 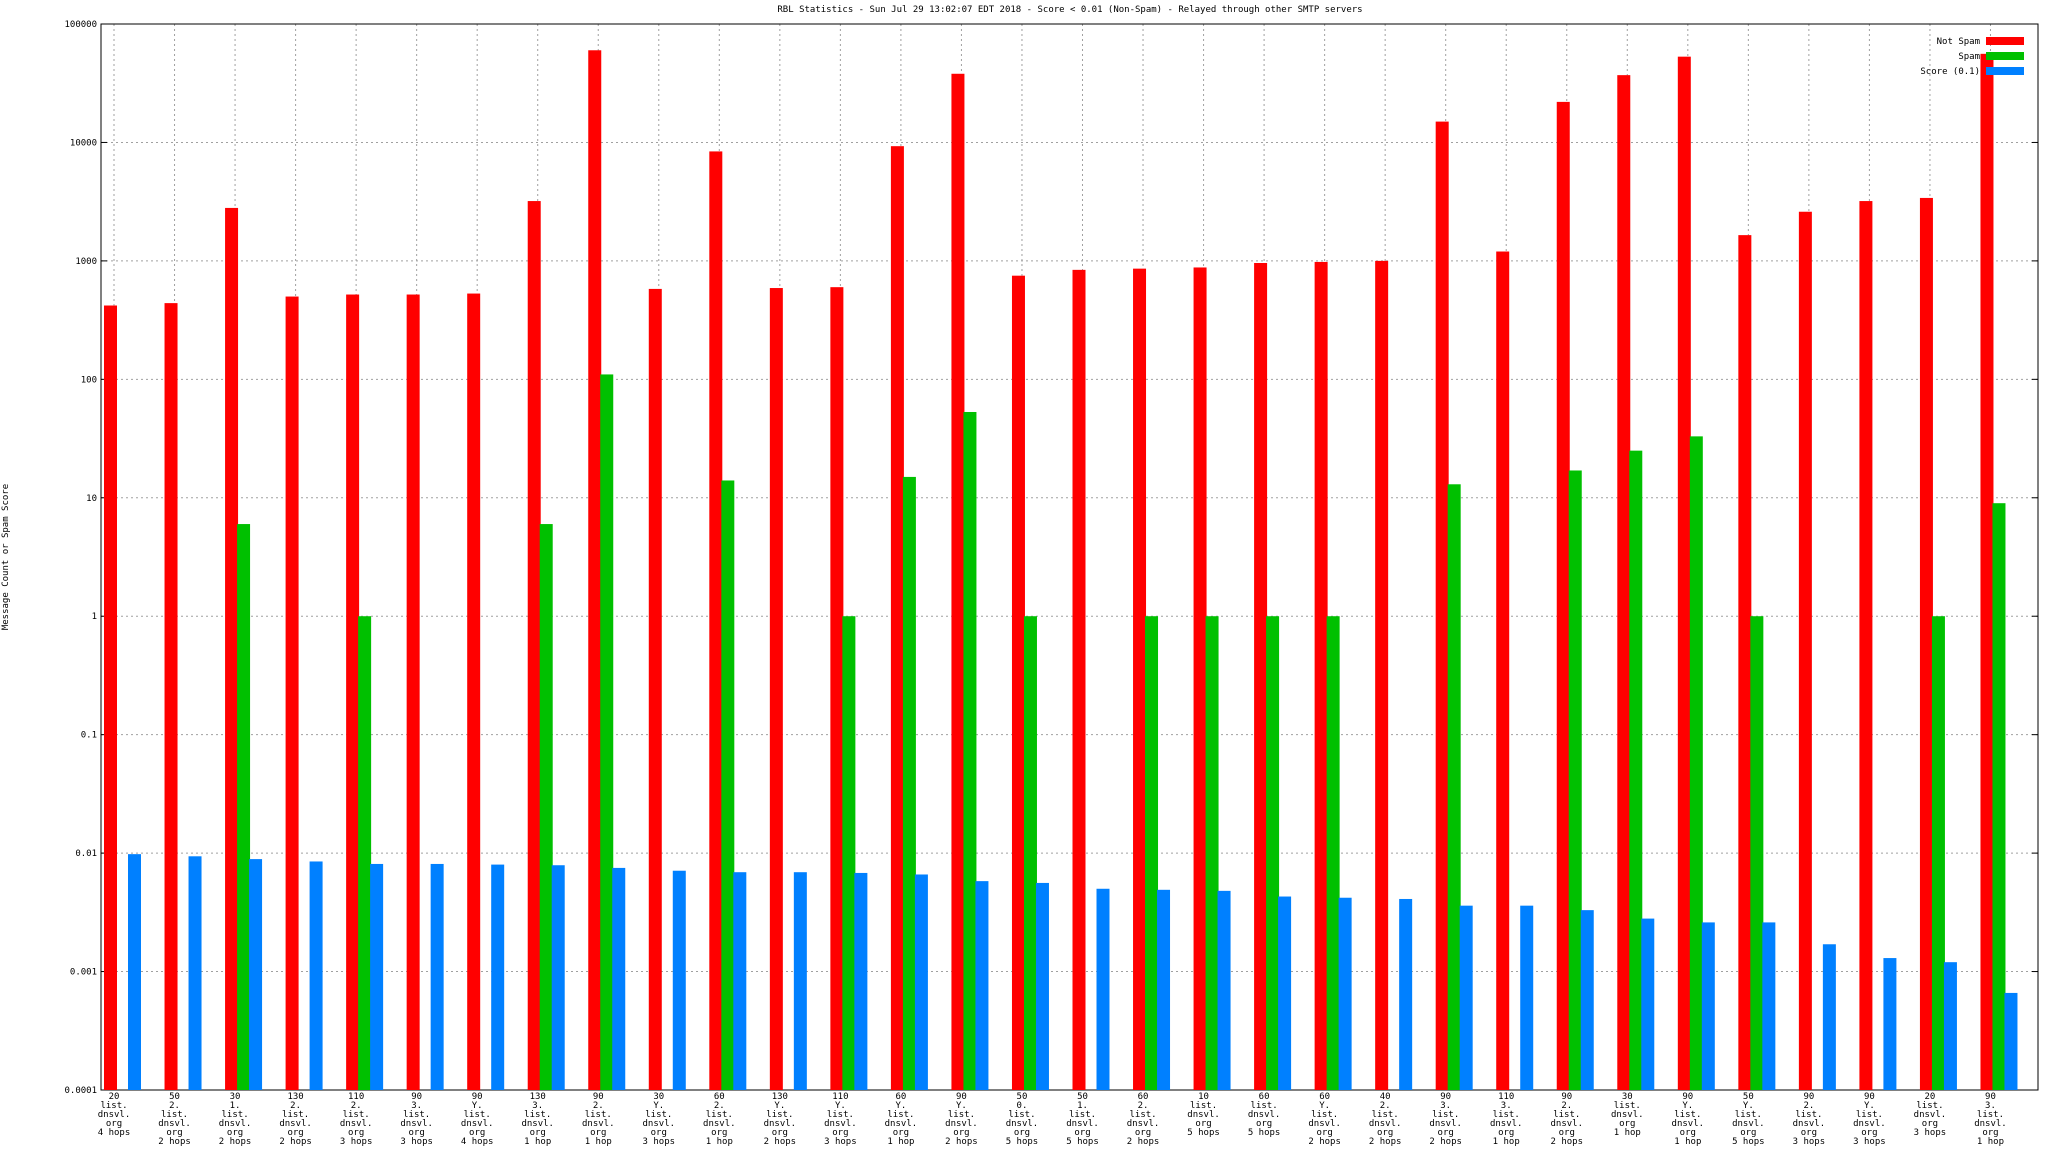 I want to click on x-tick-label: 90, so click(x=1990, y=1097).